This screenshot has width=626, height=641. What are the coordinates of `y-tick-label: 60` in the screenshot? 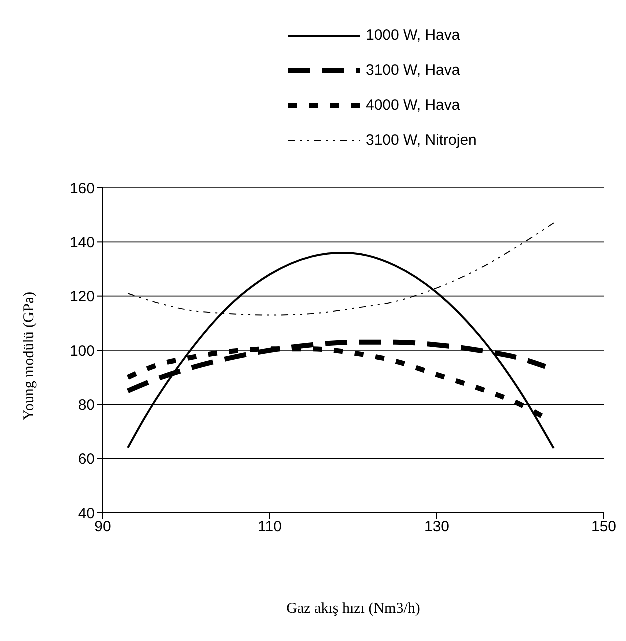 It's located at (86, 459).